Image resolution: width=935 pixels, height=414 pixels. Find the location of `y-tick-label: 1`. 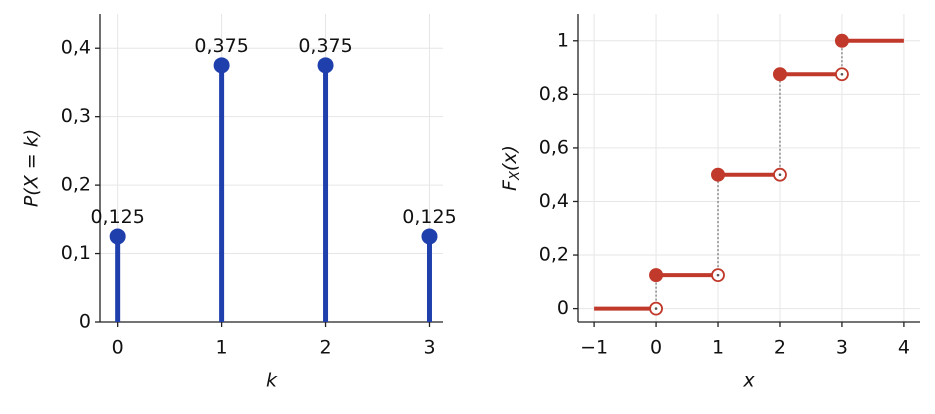

y-tick-label: 1 is located at coordinates (563, 40).